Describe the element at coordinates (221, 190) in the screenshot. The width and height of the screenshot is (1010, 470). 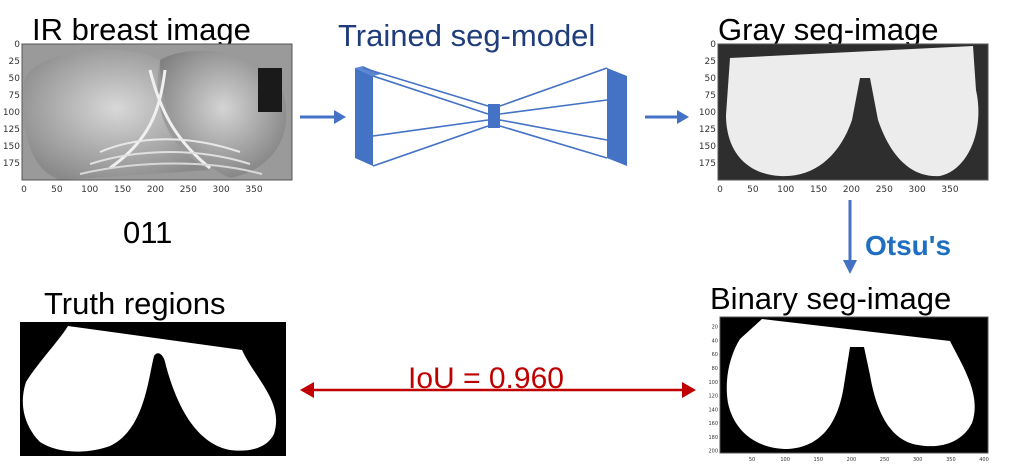
I see `ir-x-tick-label: 300` at that location.